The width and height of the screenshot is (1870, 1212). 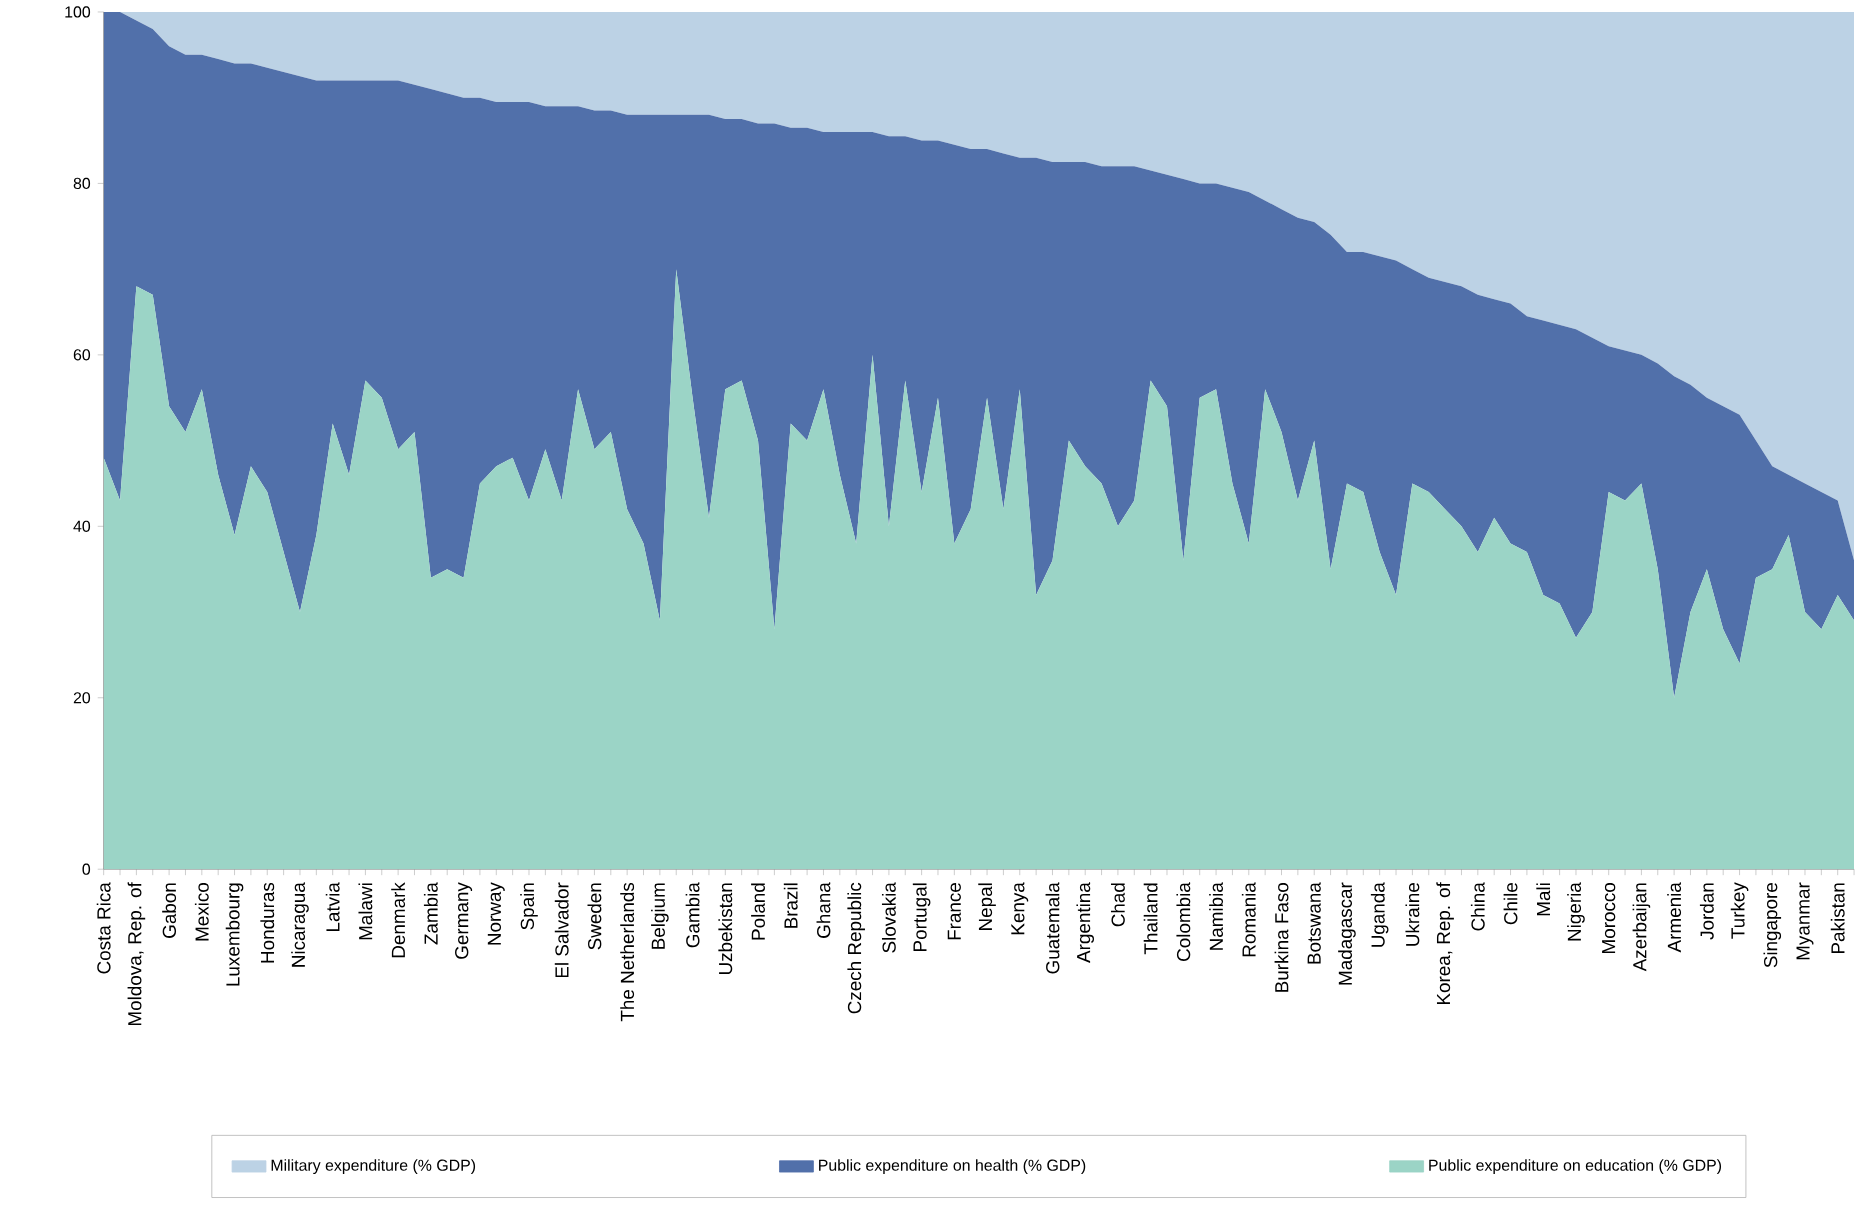 What do you see at coordinates (169, 910) in the screenshot?
I see `x-tick-label: Gabon` at bounding box center [169, 910].